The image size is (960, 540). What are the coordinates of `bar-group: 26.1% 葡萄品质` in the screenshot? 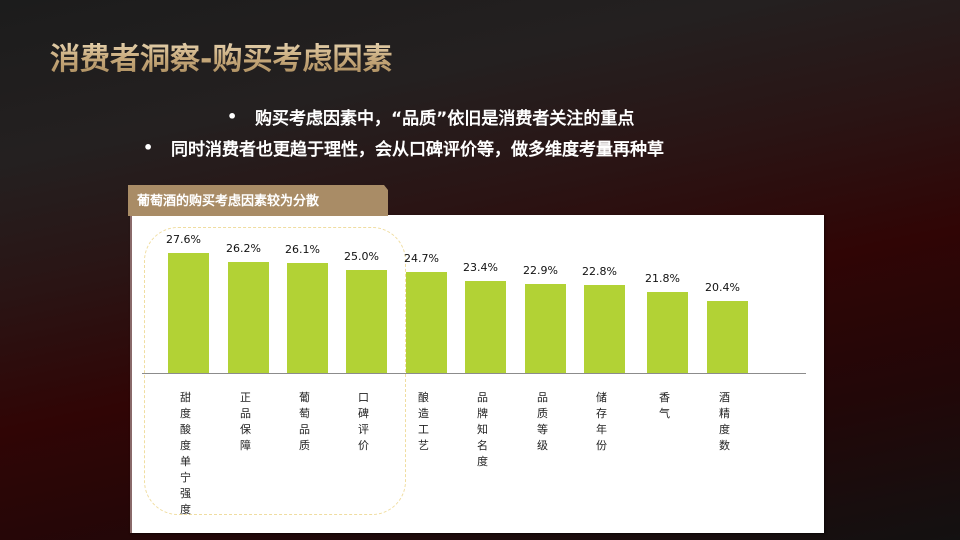 It's located at (316, 374).